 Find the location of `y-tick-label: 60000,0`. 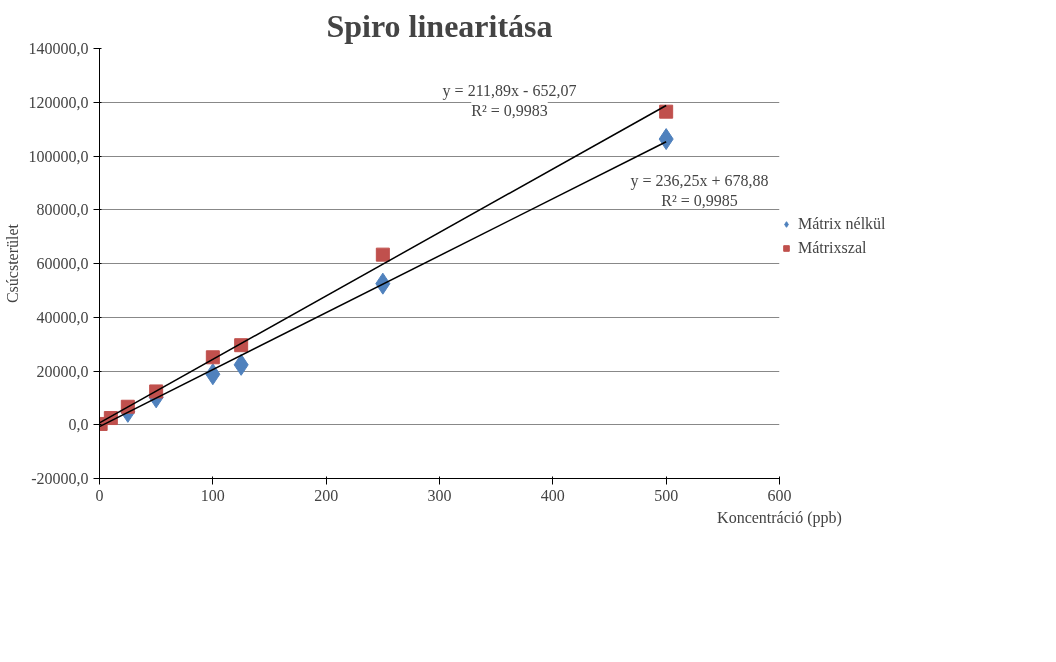

y-tick-label: 60000,0 is located at coordinates (62, 263).